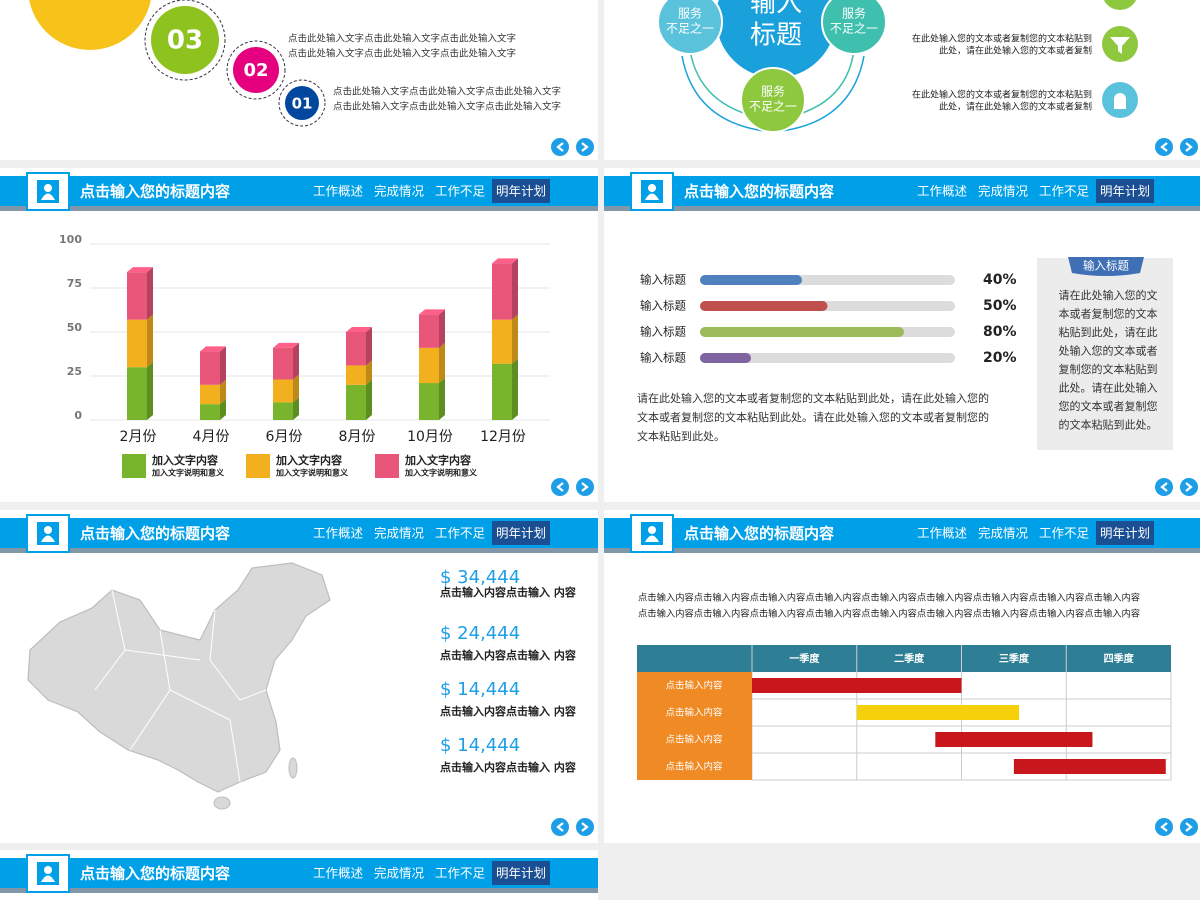 The height and width of the screenshot is (900, 1200). I want to click on x-tick-label: 4月份, so click(211, 437).